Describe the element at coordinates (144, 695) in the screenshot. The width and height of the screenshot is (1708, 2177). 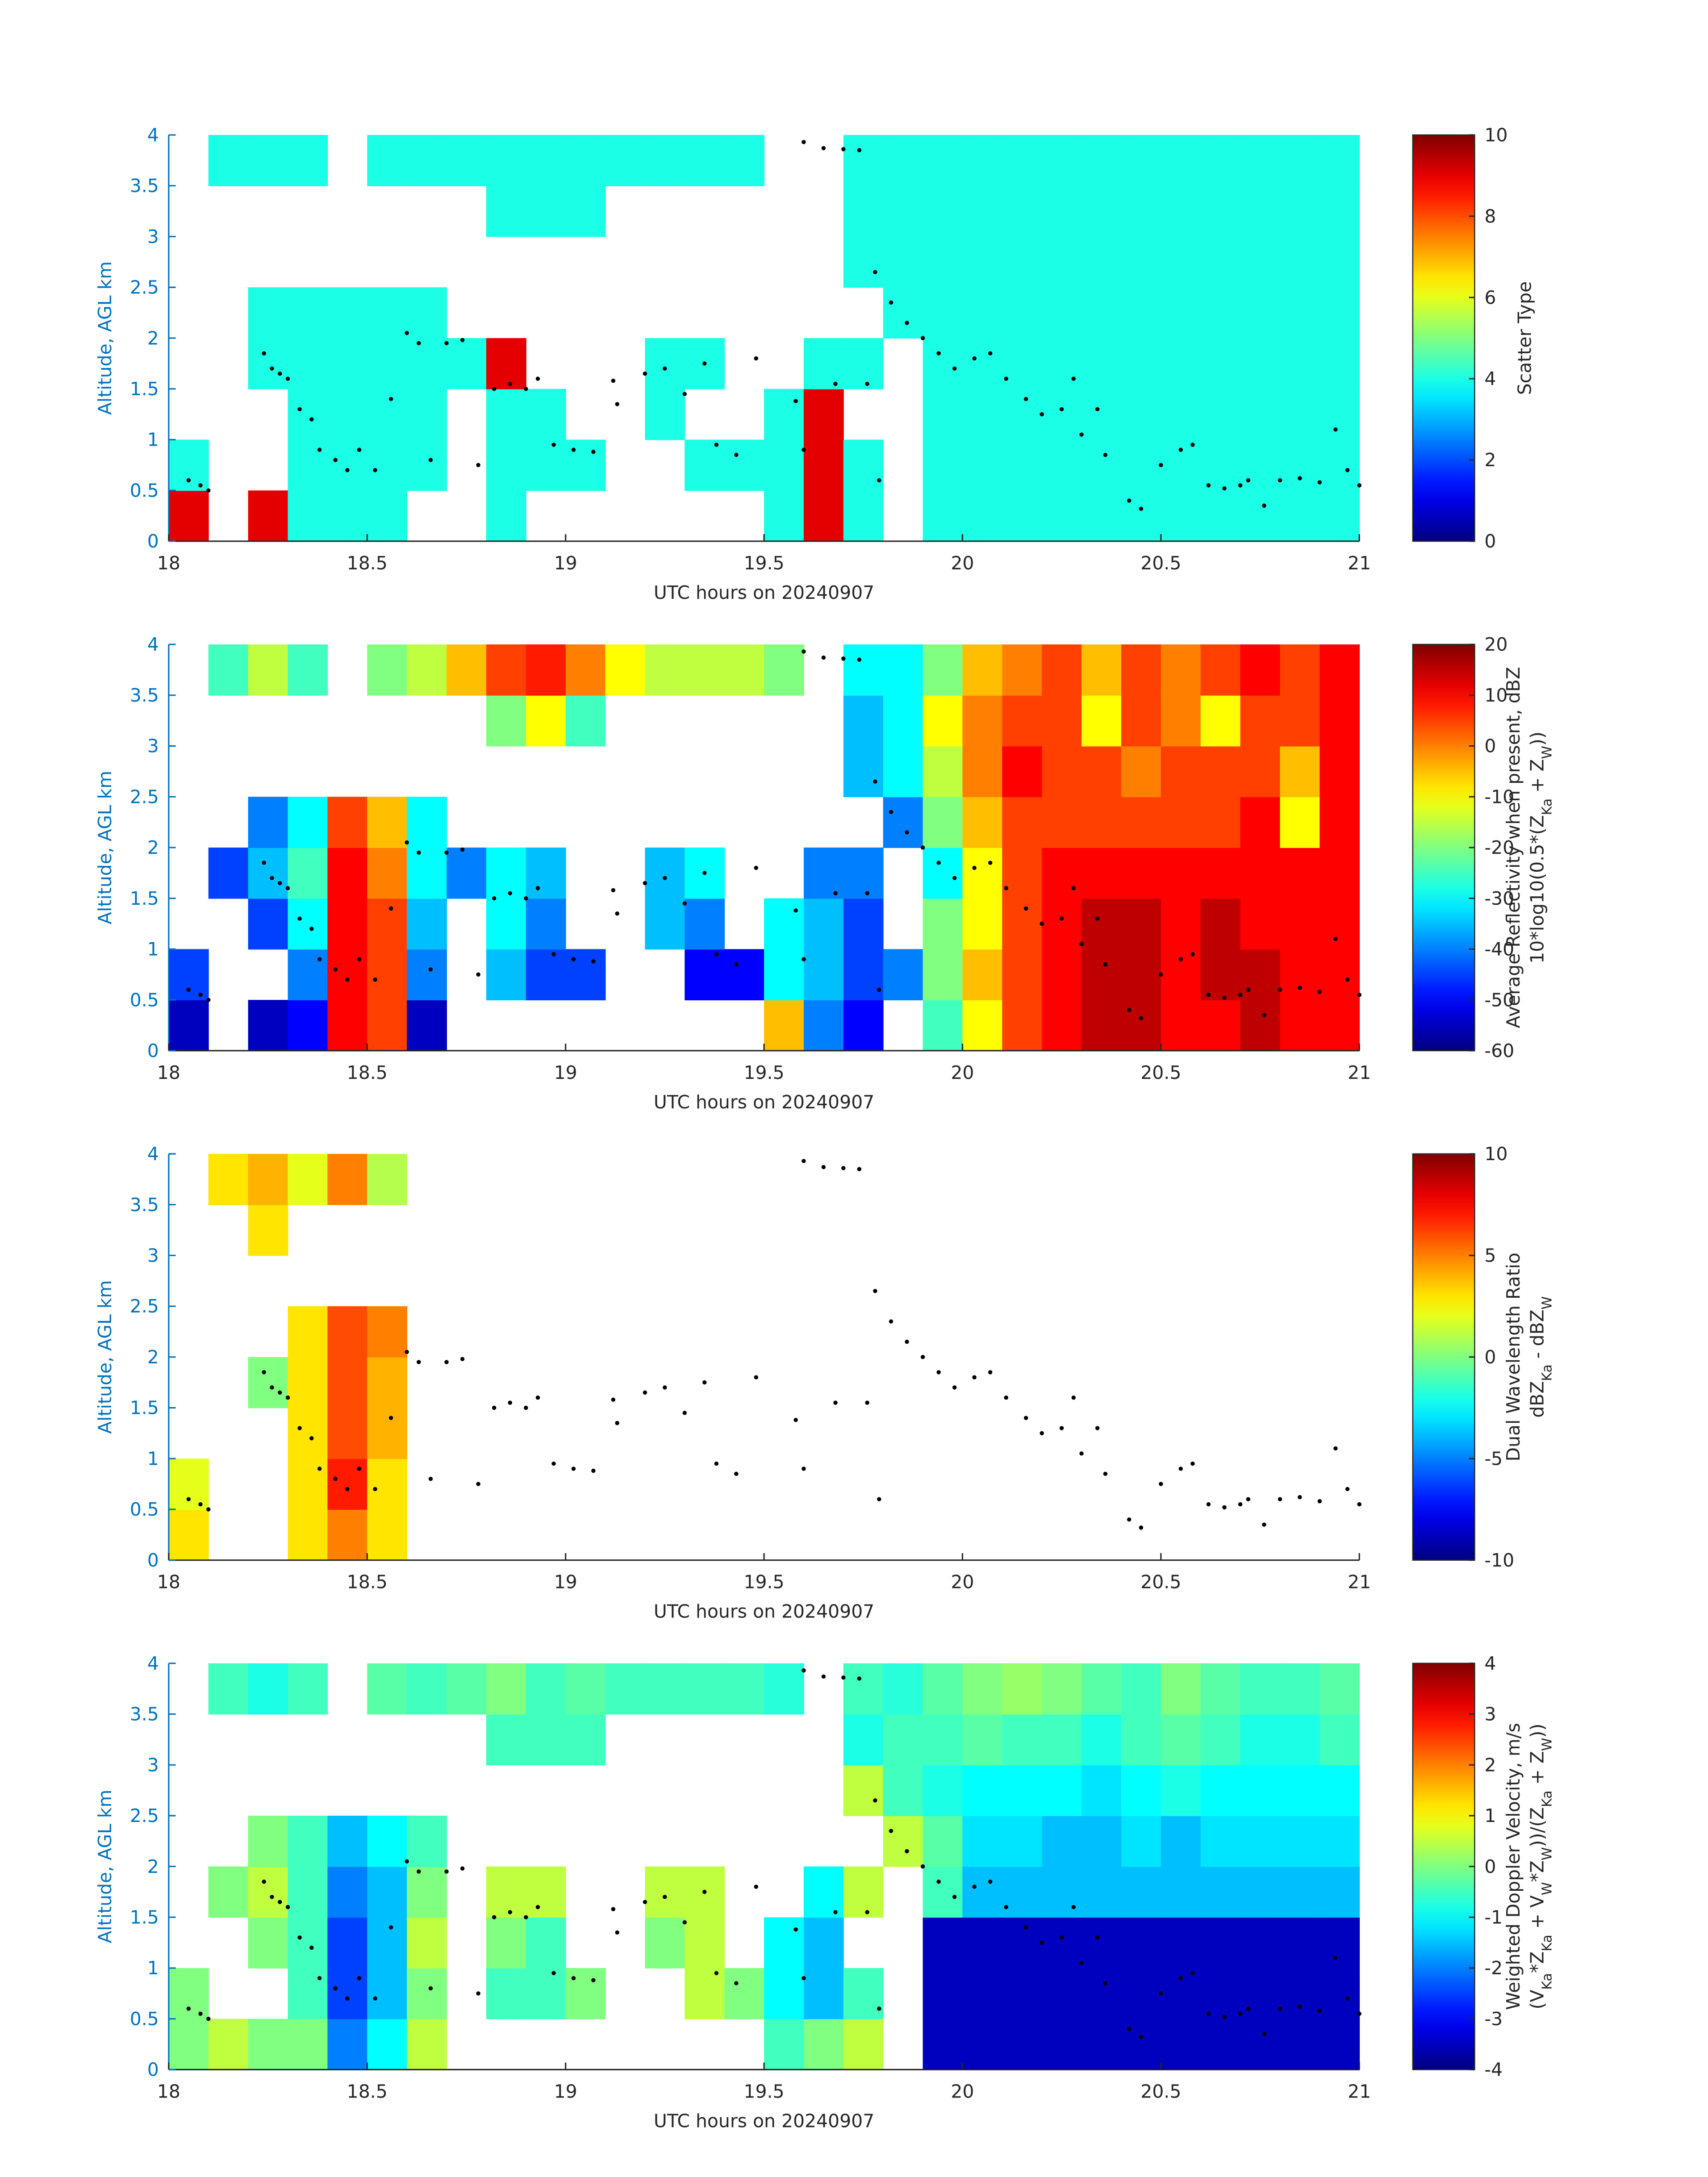
I see `y-tick-label: 3.5` at that location.